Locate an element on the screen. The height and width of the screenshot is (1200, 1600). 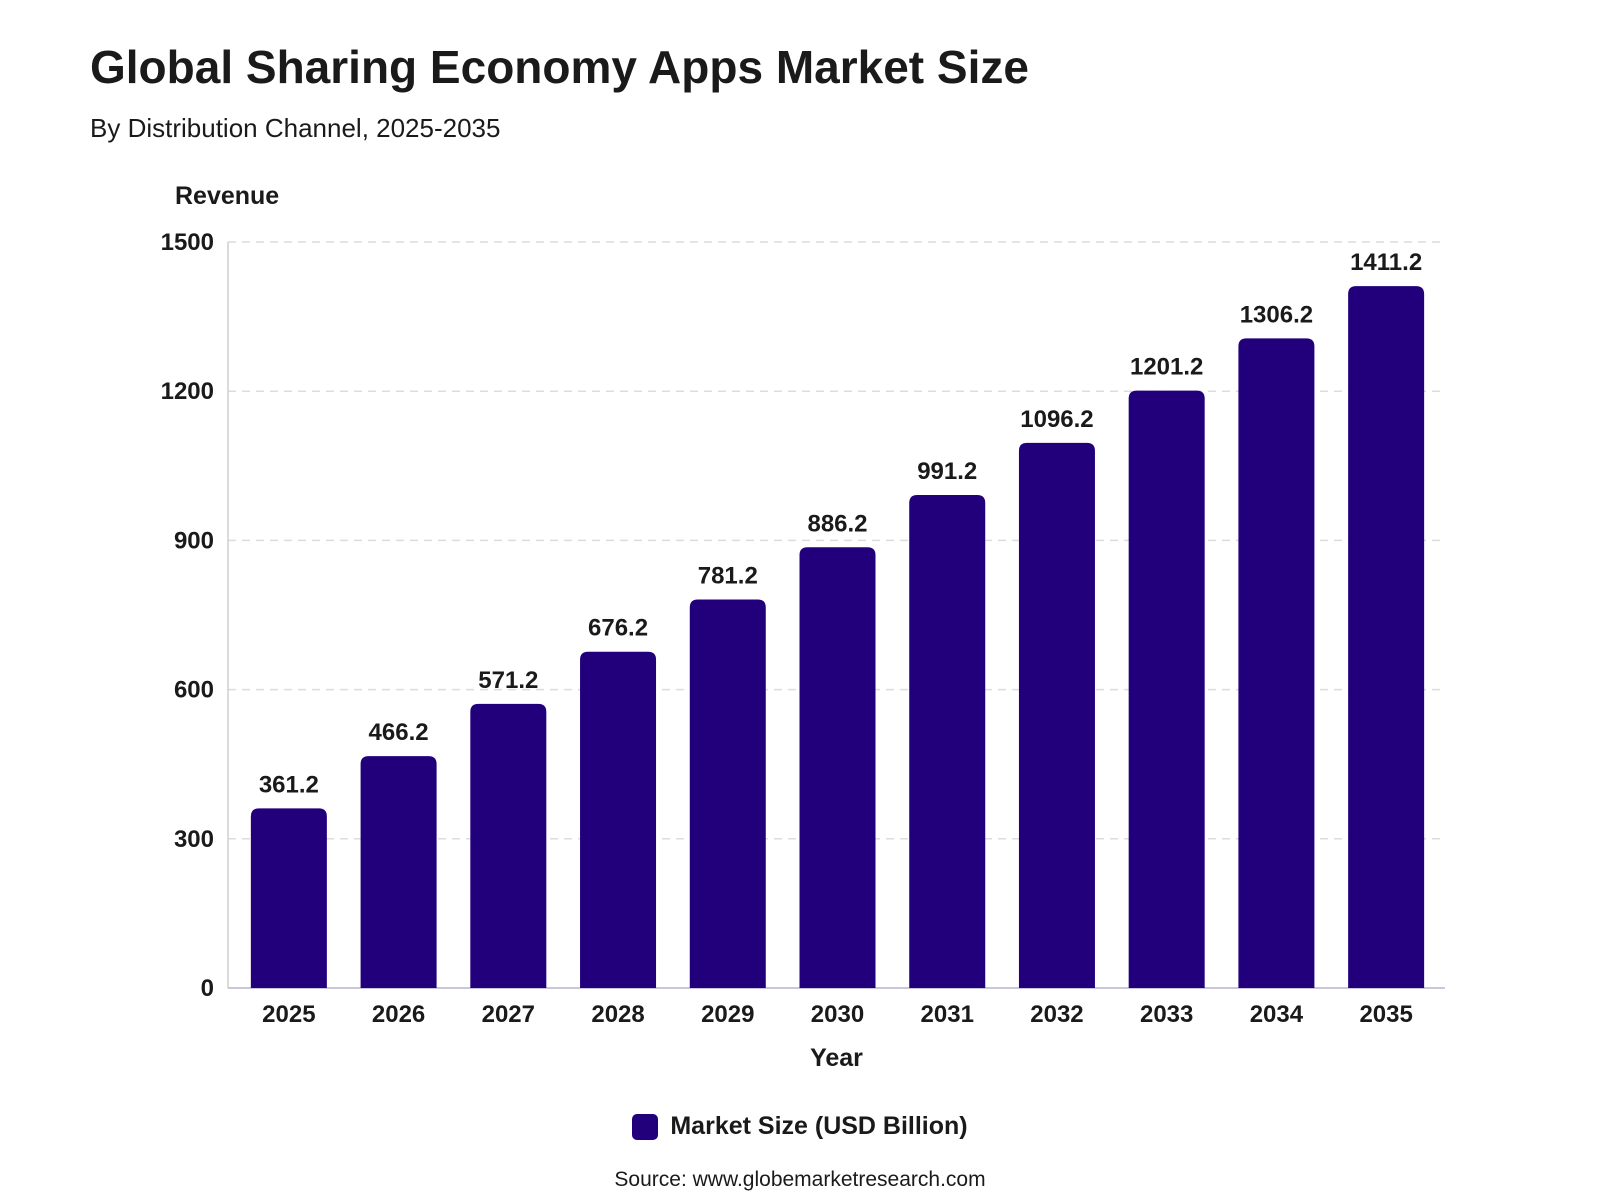
legend: Market Size (USD Billion) is located at coordinates (800, 1126).